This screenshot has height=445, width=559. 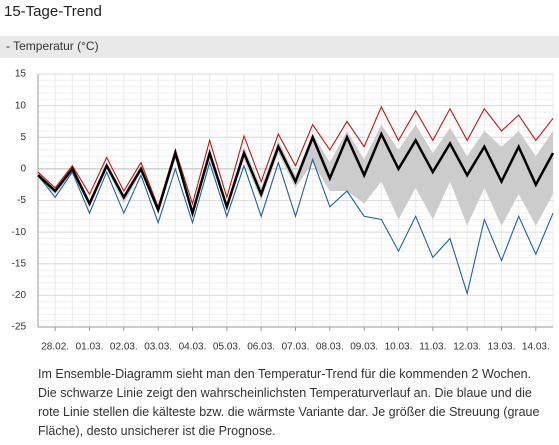 I want to click on y-tick-label: -15, so click(x=19, y=263).